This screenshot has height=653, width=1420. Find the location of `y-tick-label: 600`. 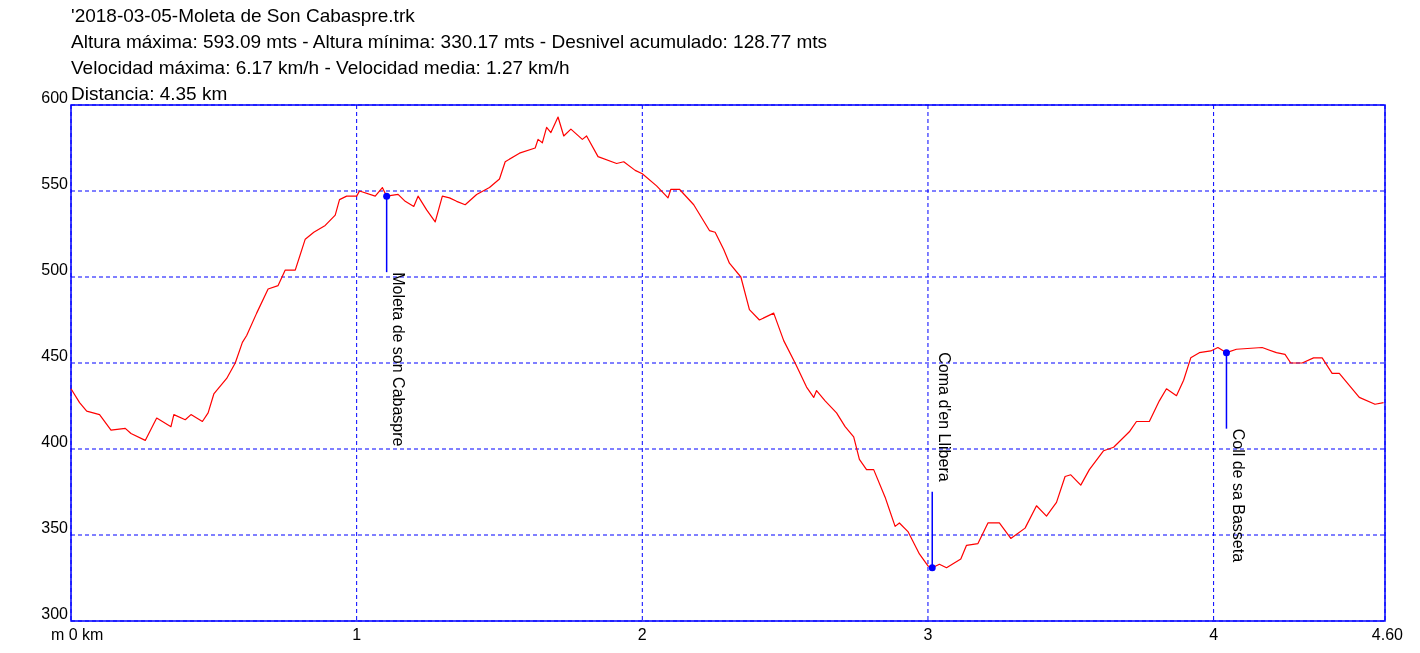

y-tick-label: 600 is located at coordinates (55, 97).